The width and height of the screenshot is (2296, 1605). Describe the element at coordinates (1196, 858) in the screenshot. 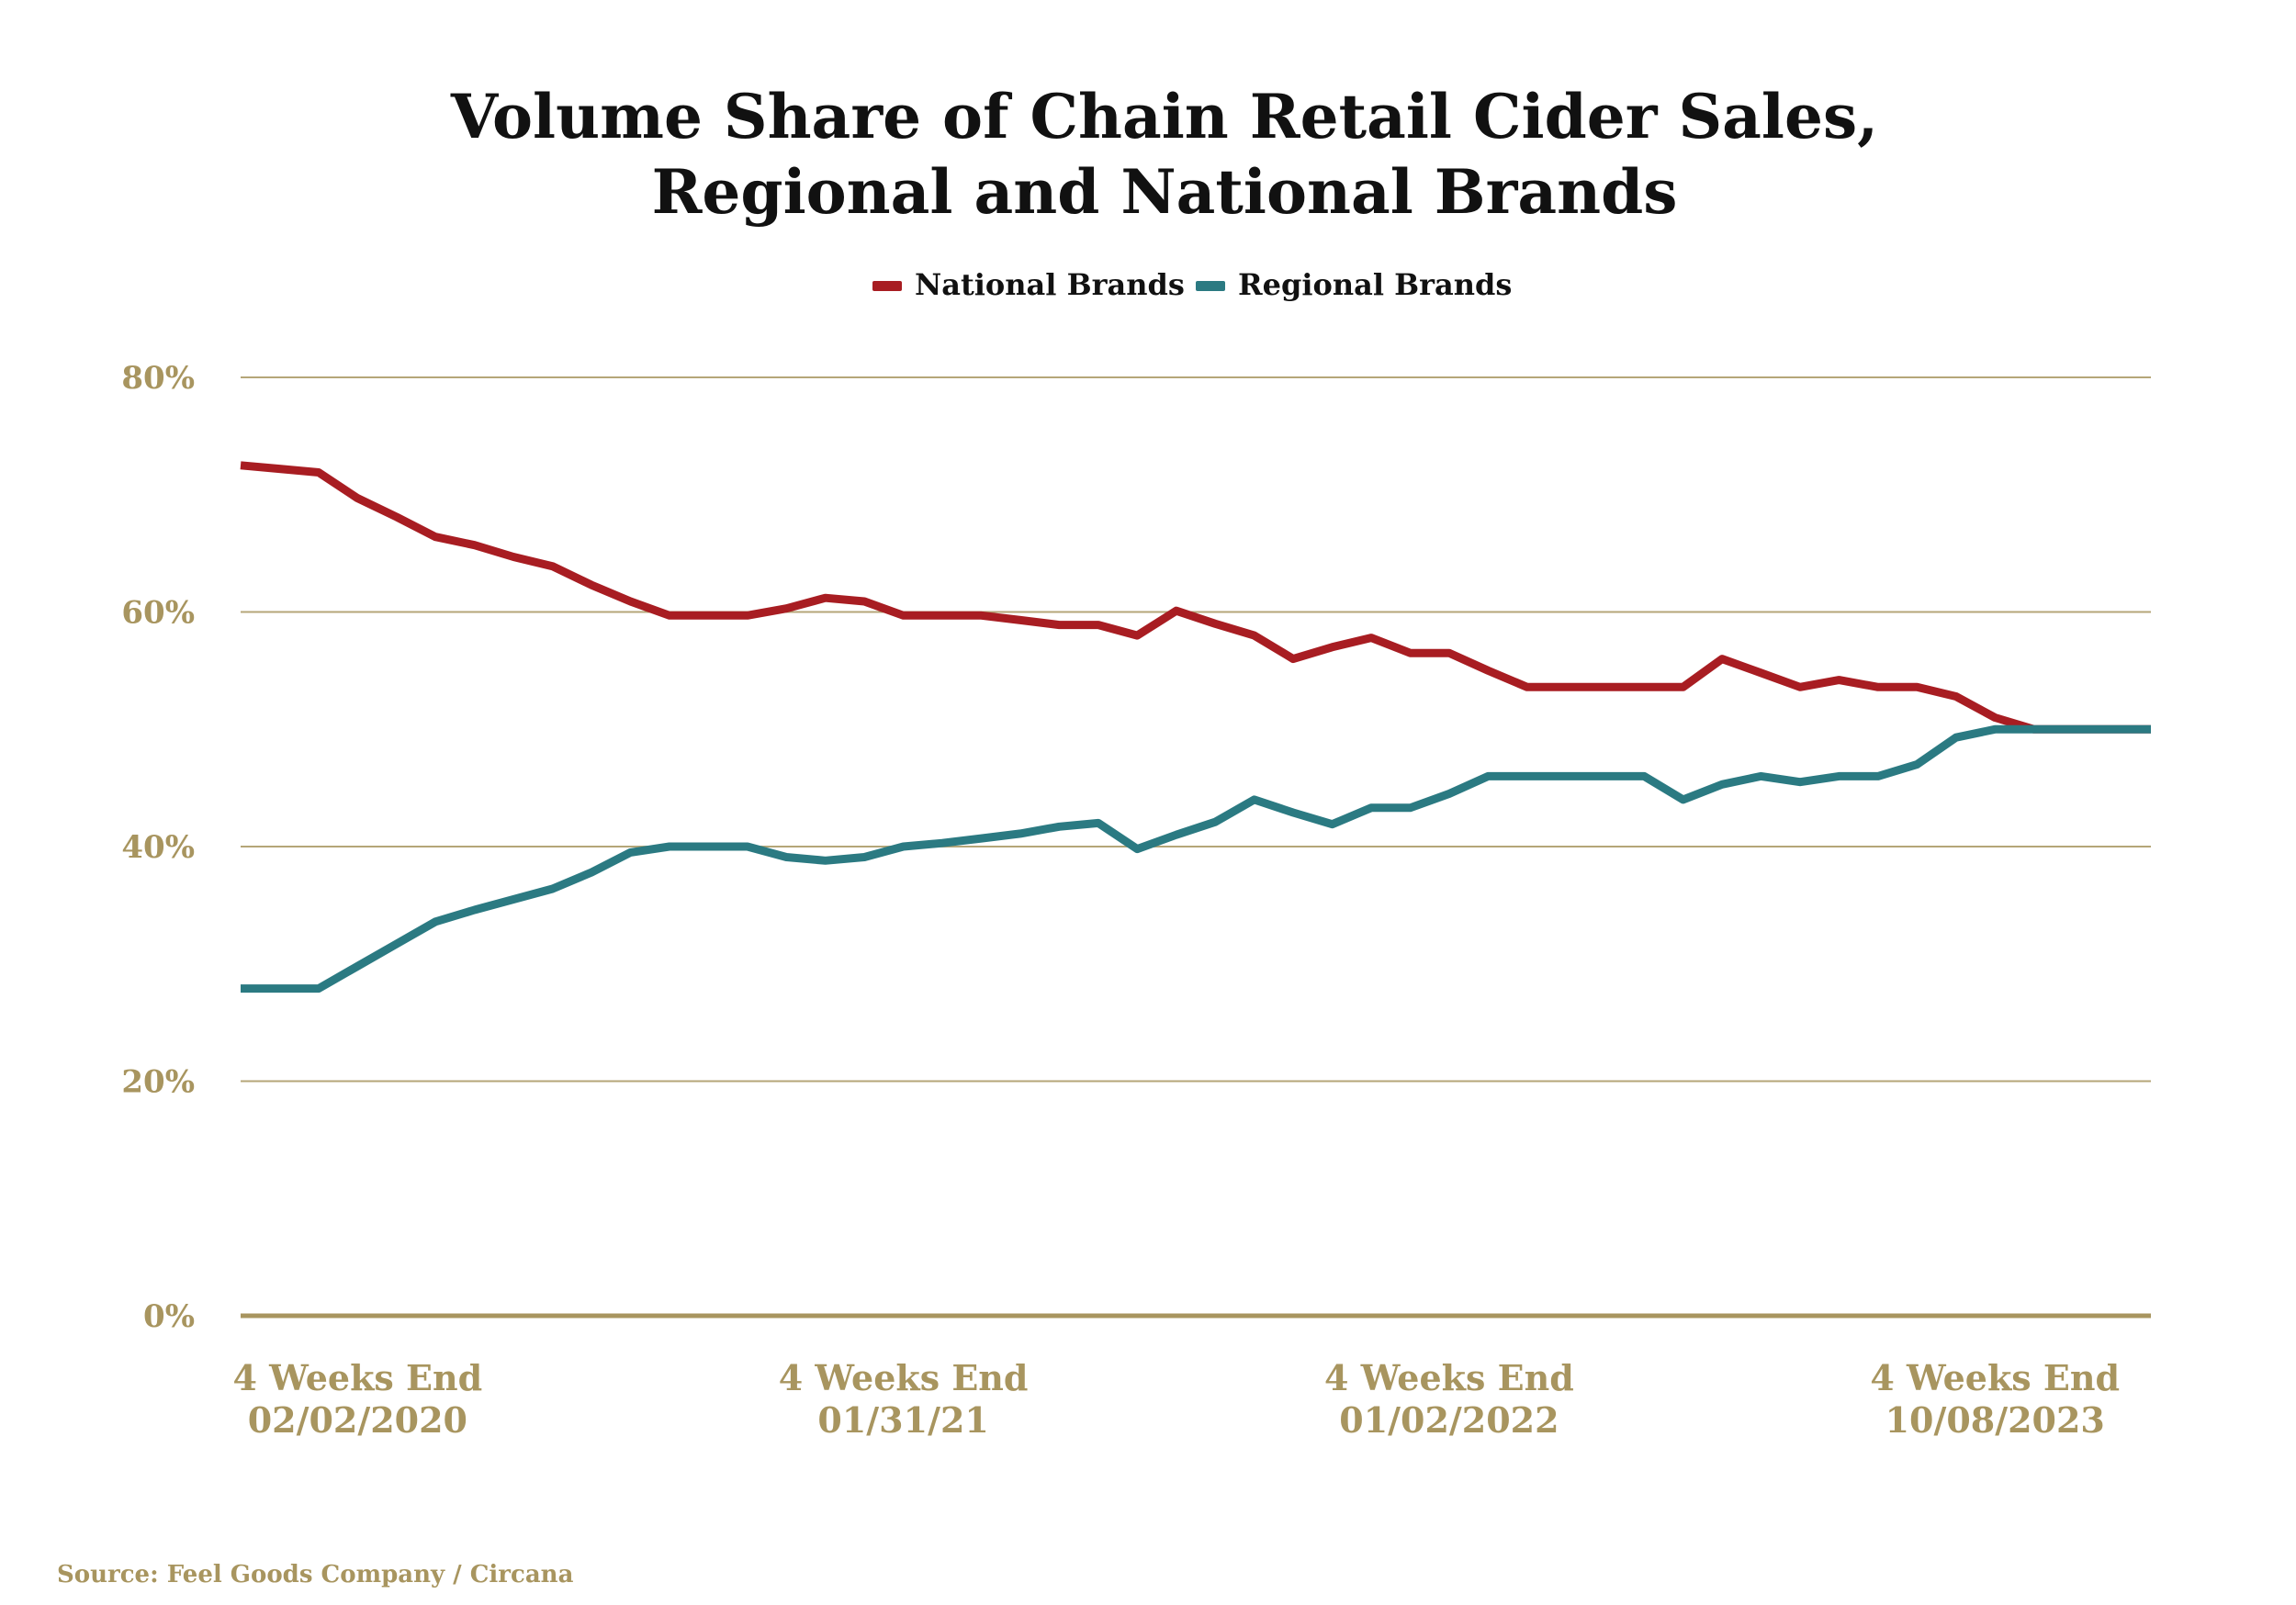

I see `series-line-regional-brands` at that location.